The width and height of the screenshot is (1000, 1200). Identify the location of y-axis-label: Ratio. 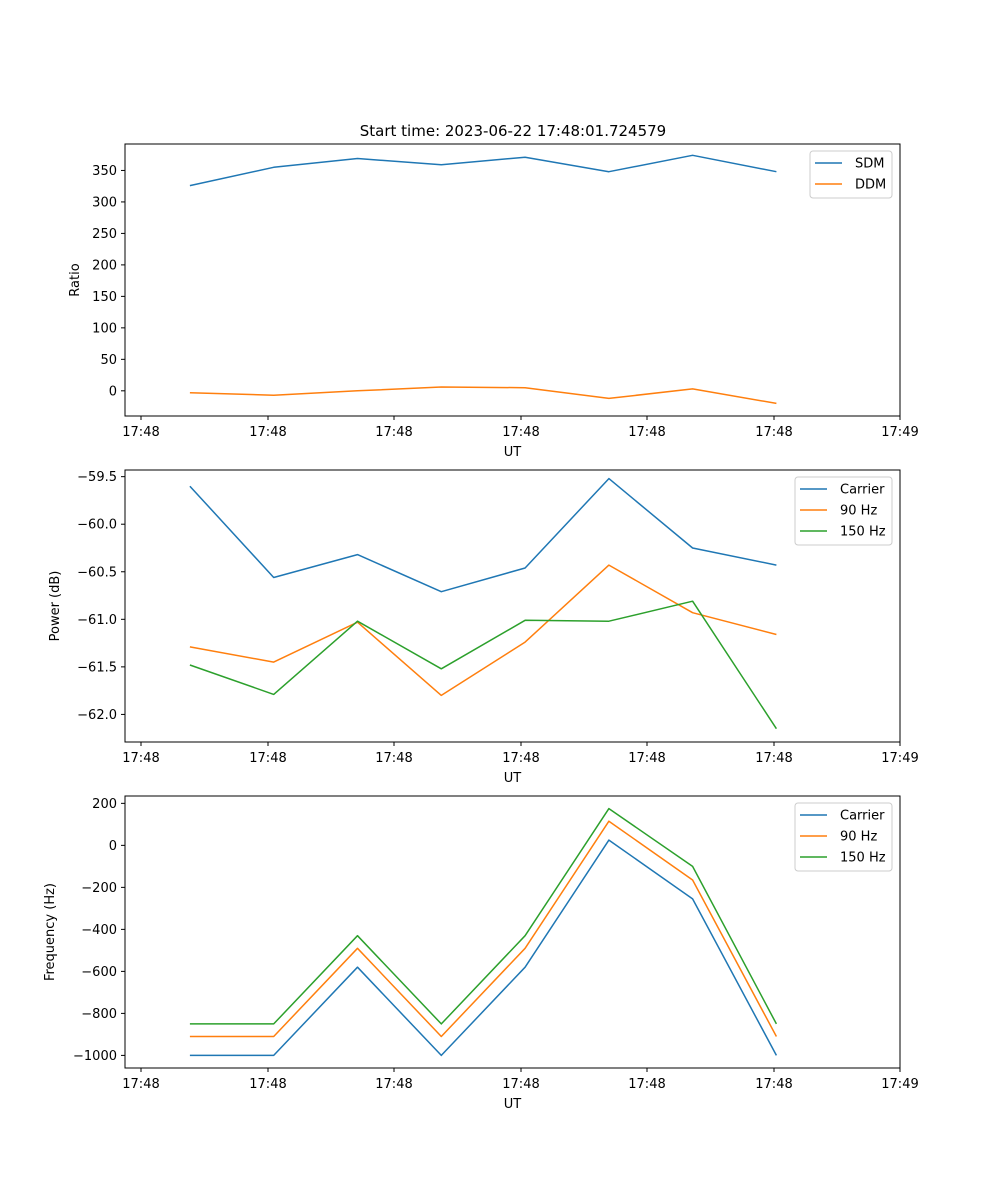
(75, 279).